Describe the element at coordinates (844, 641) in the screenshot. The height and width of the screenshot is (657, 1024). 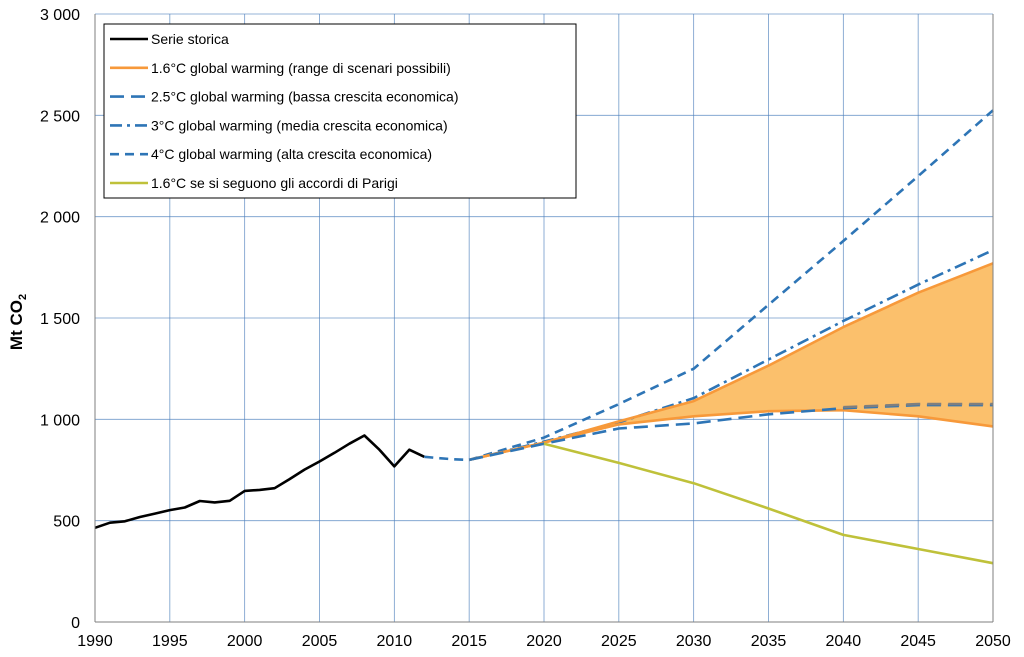
I see `x-tick-label: 2040` at that location.